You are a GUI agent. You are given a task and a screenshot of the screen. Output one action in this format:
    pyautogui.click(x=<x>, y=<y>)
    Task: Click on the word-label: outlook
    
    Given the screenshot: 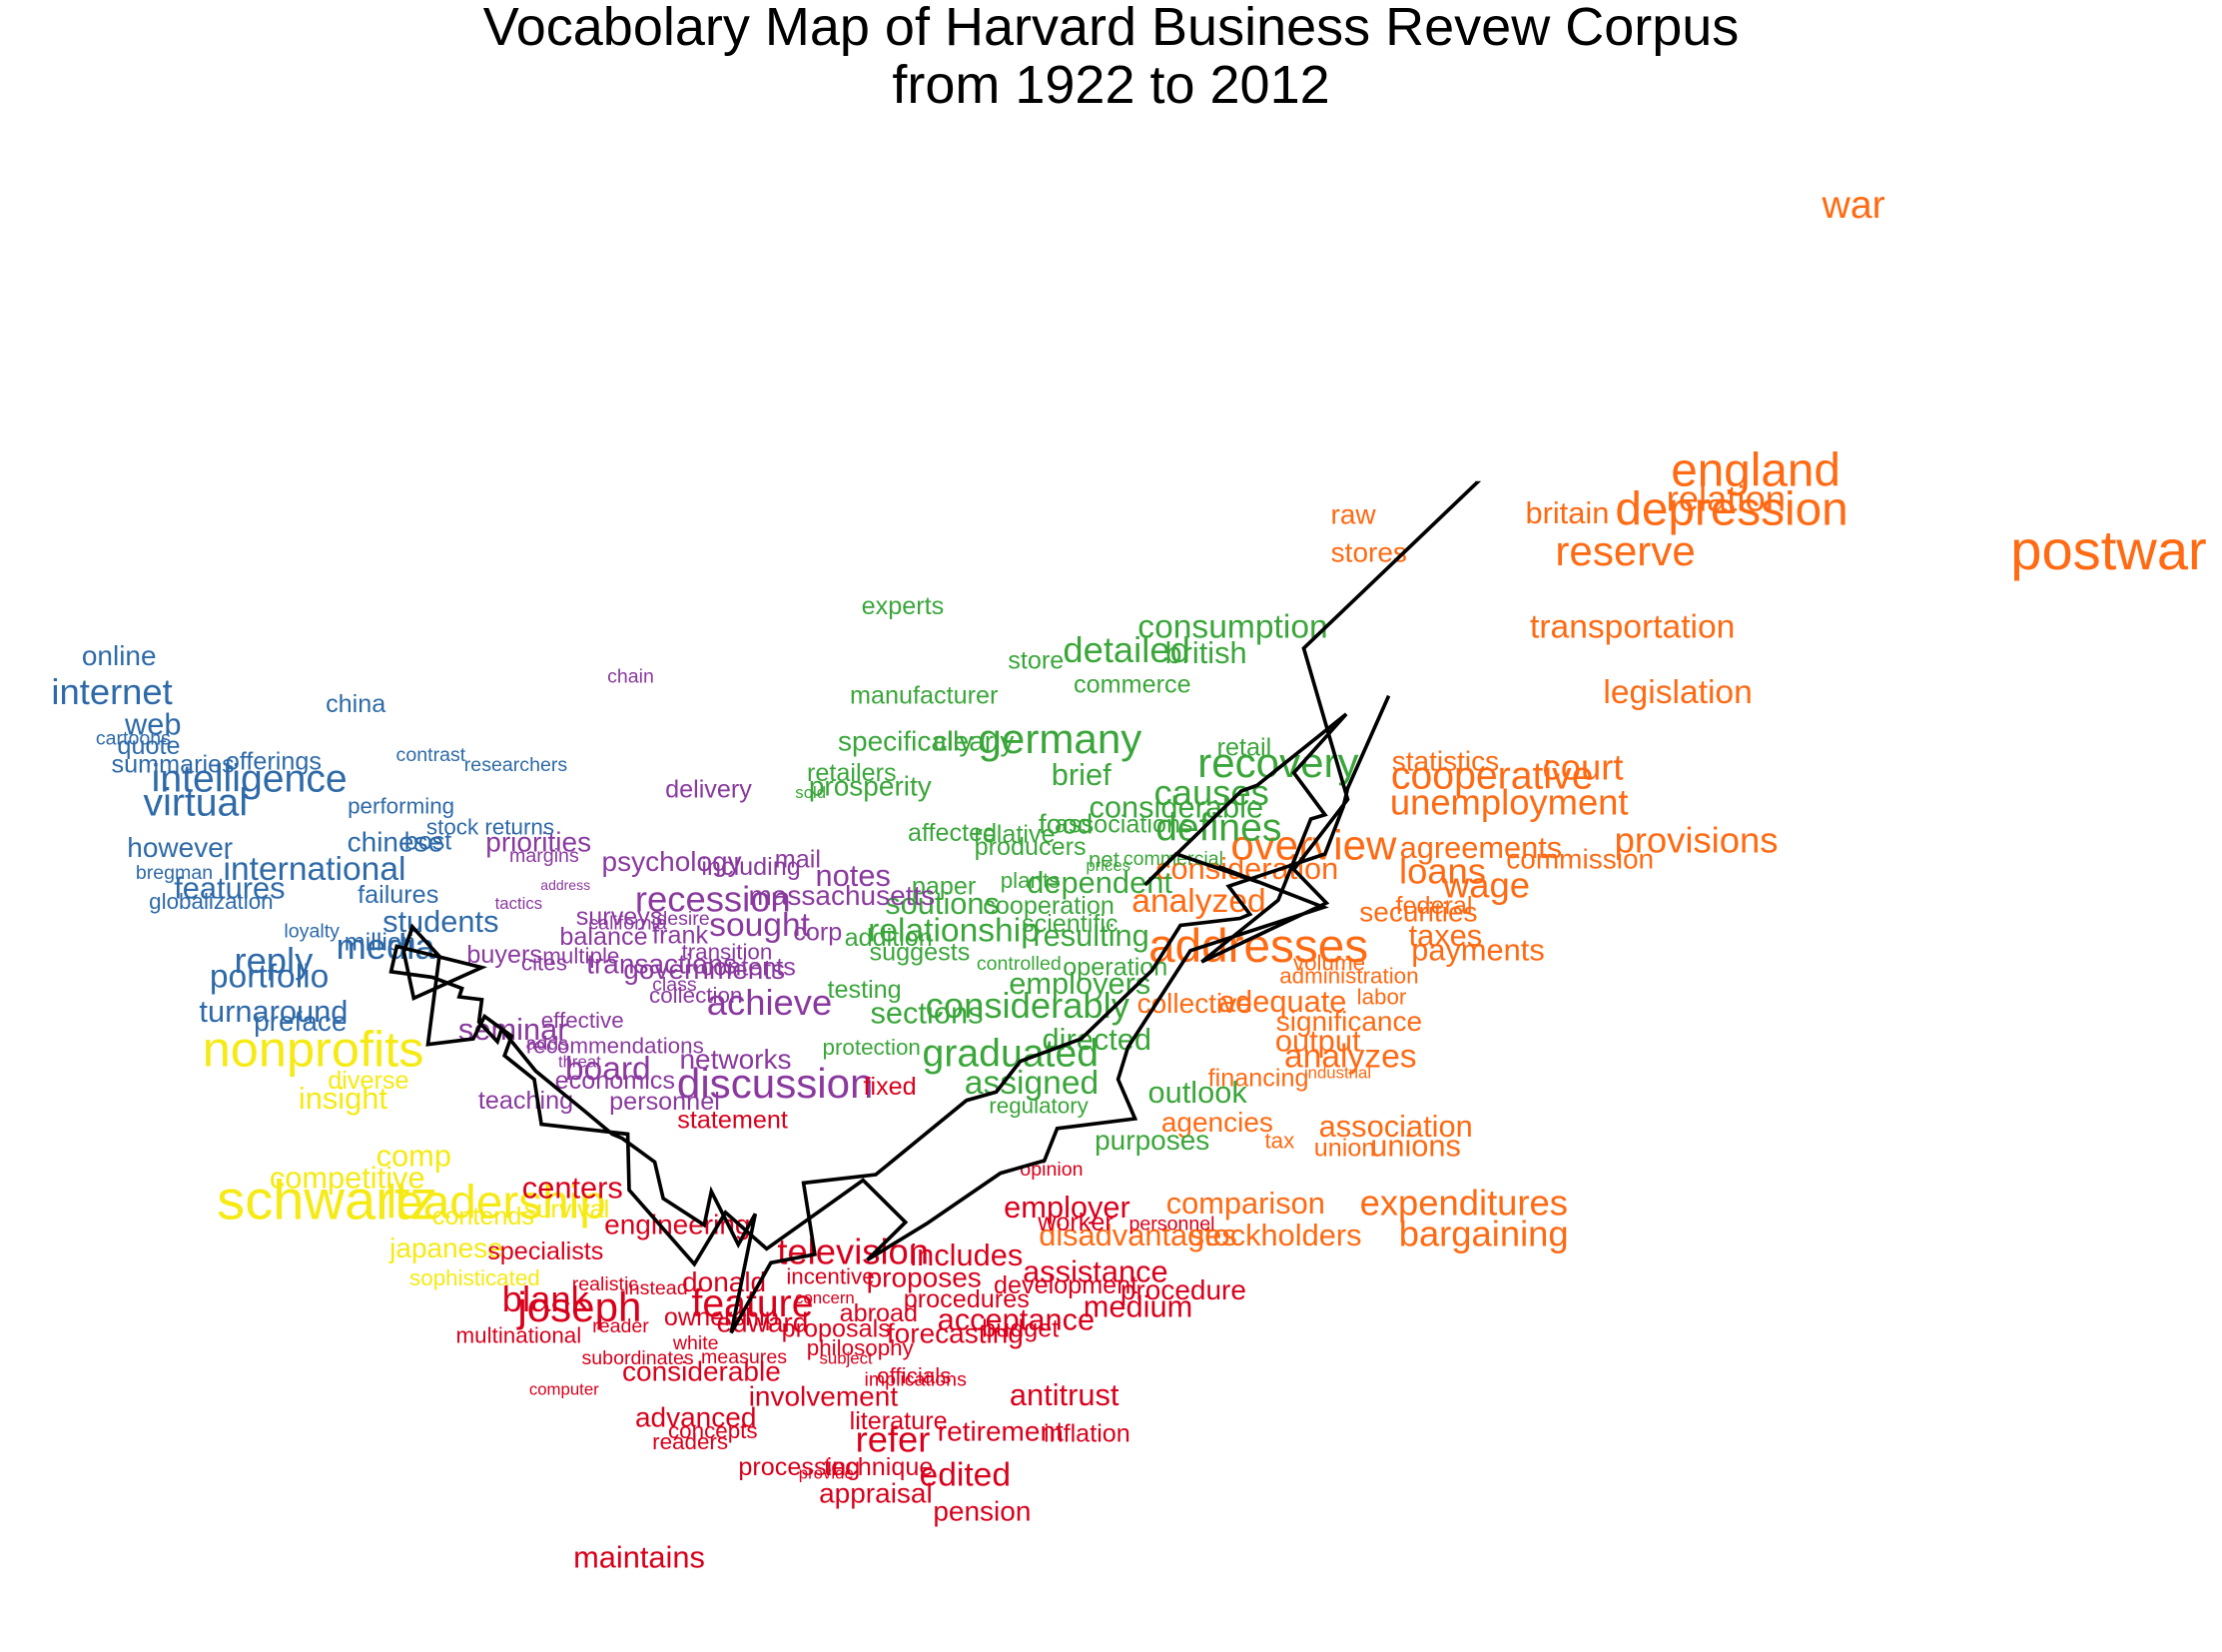 What is the action you would take?
    pyautogui.click(x=1197, y=1092)
    